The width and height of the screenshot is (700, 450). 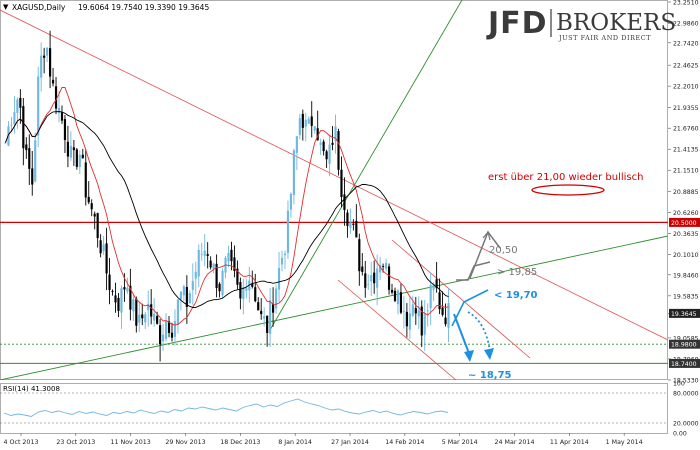 I want to click on y-tick-label: 22.2010, so click(x=686, y=87).